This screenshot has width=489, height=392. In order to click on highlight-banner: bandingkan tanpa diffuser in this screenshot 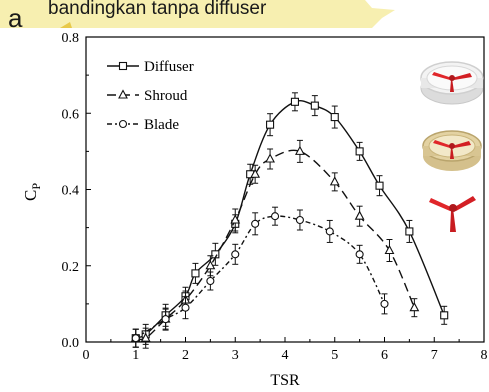, I will do `click(197, 14)`.